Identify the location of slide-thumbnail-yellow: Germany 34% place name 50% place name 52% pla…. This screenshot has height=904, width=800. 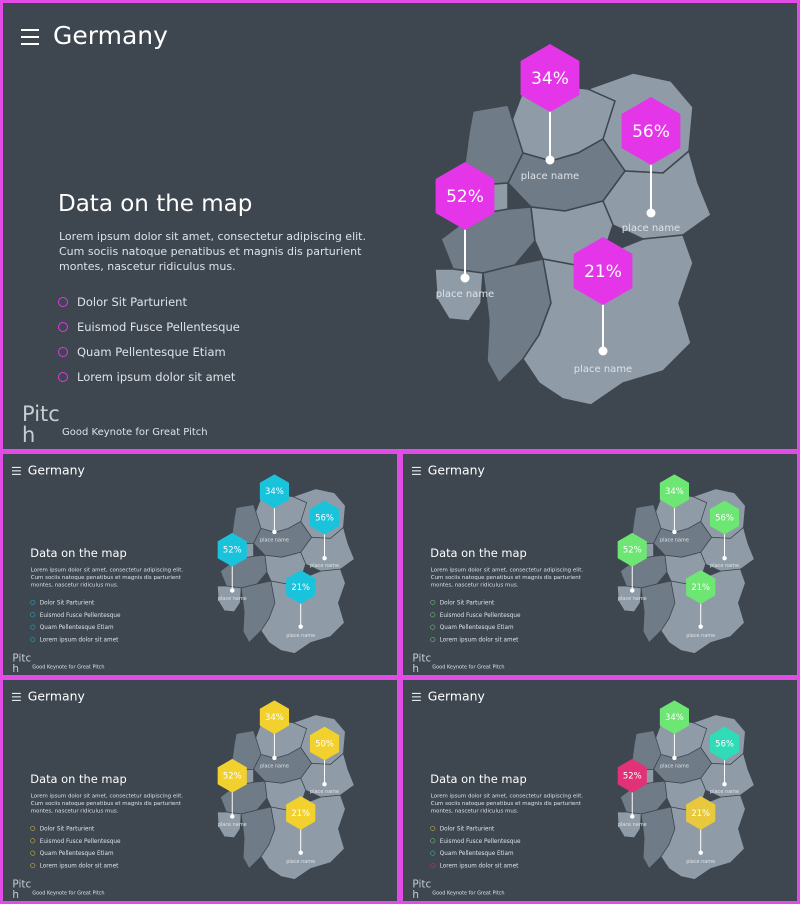
(200, 790).